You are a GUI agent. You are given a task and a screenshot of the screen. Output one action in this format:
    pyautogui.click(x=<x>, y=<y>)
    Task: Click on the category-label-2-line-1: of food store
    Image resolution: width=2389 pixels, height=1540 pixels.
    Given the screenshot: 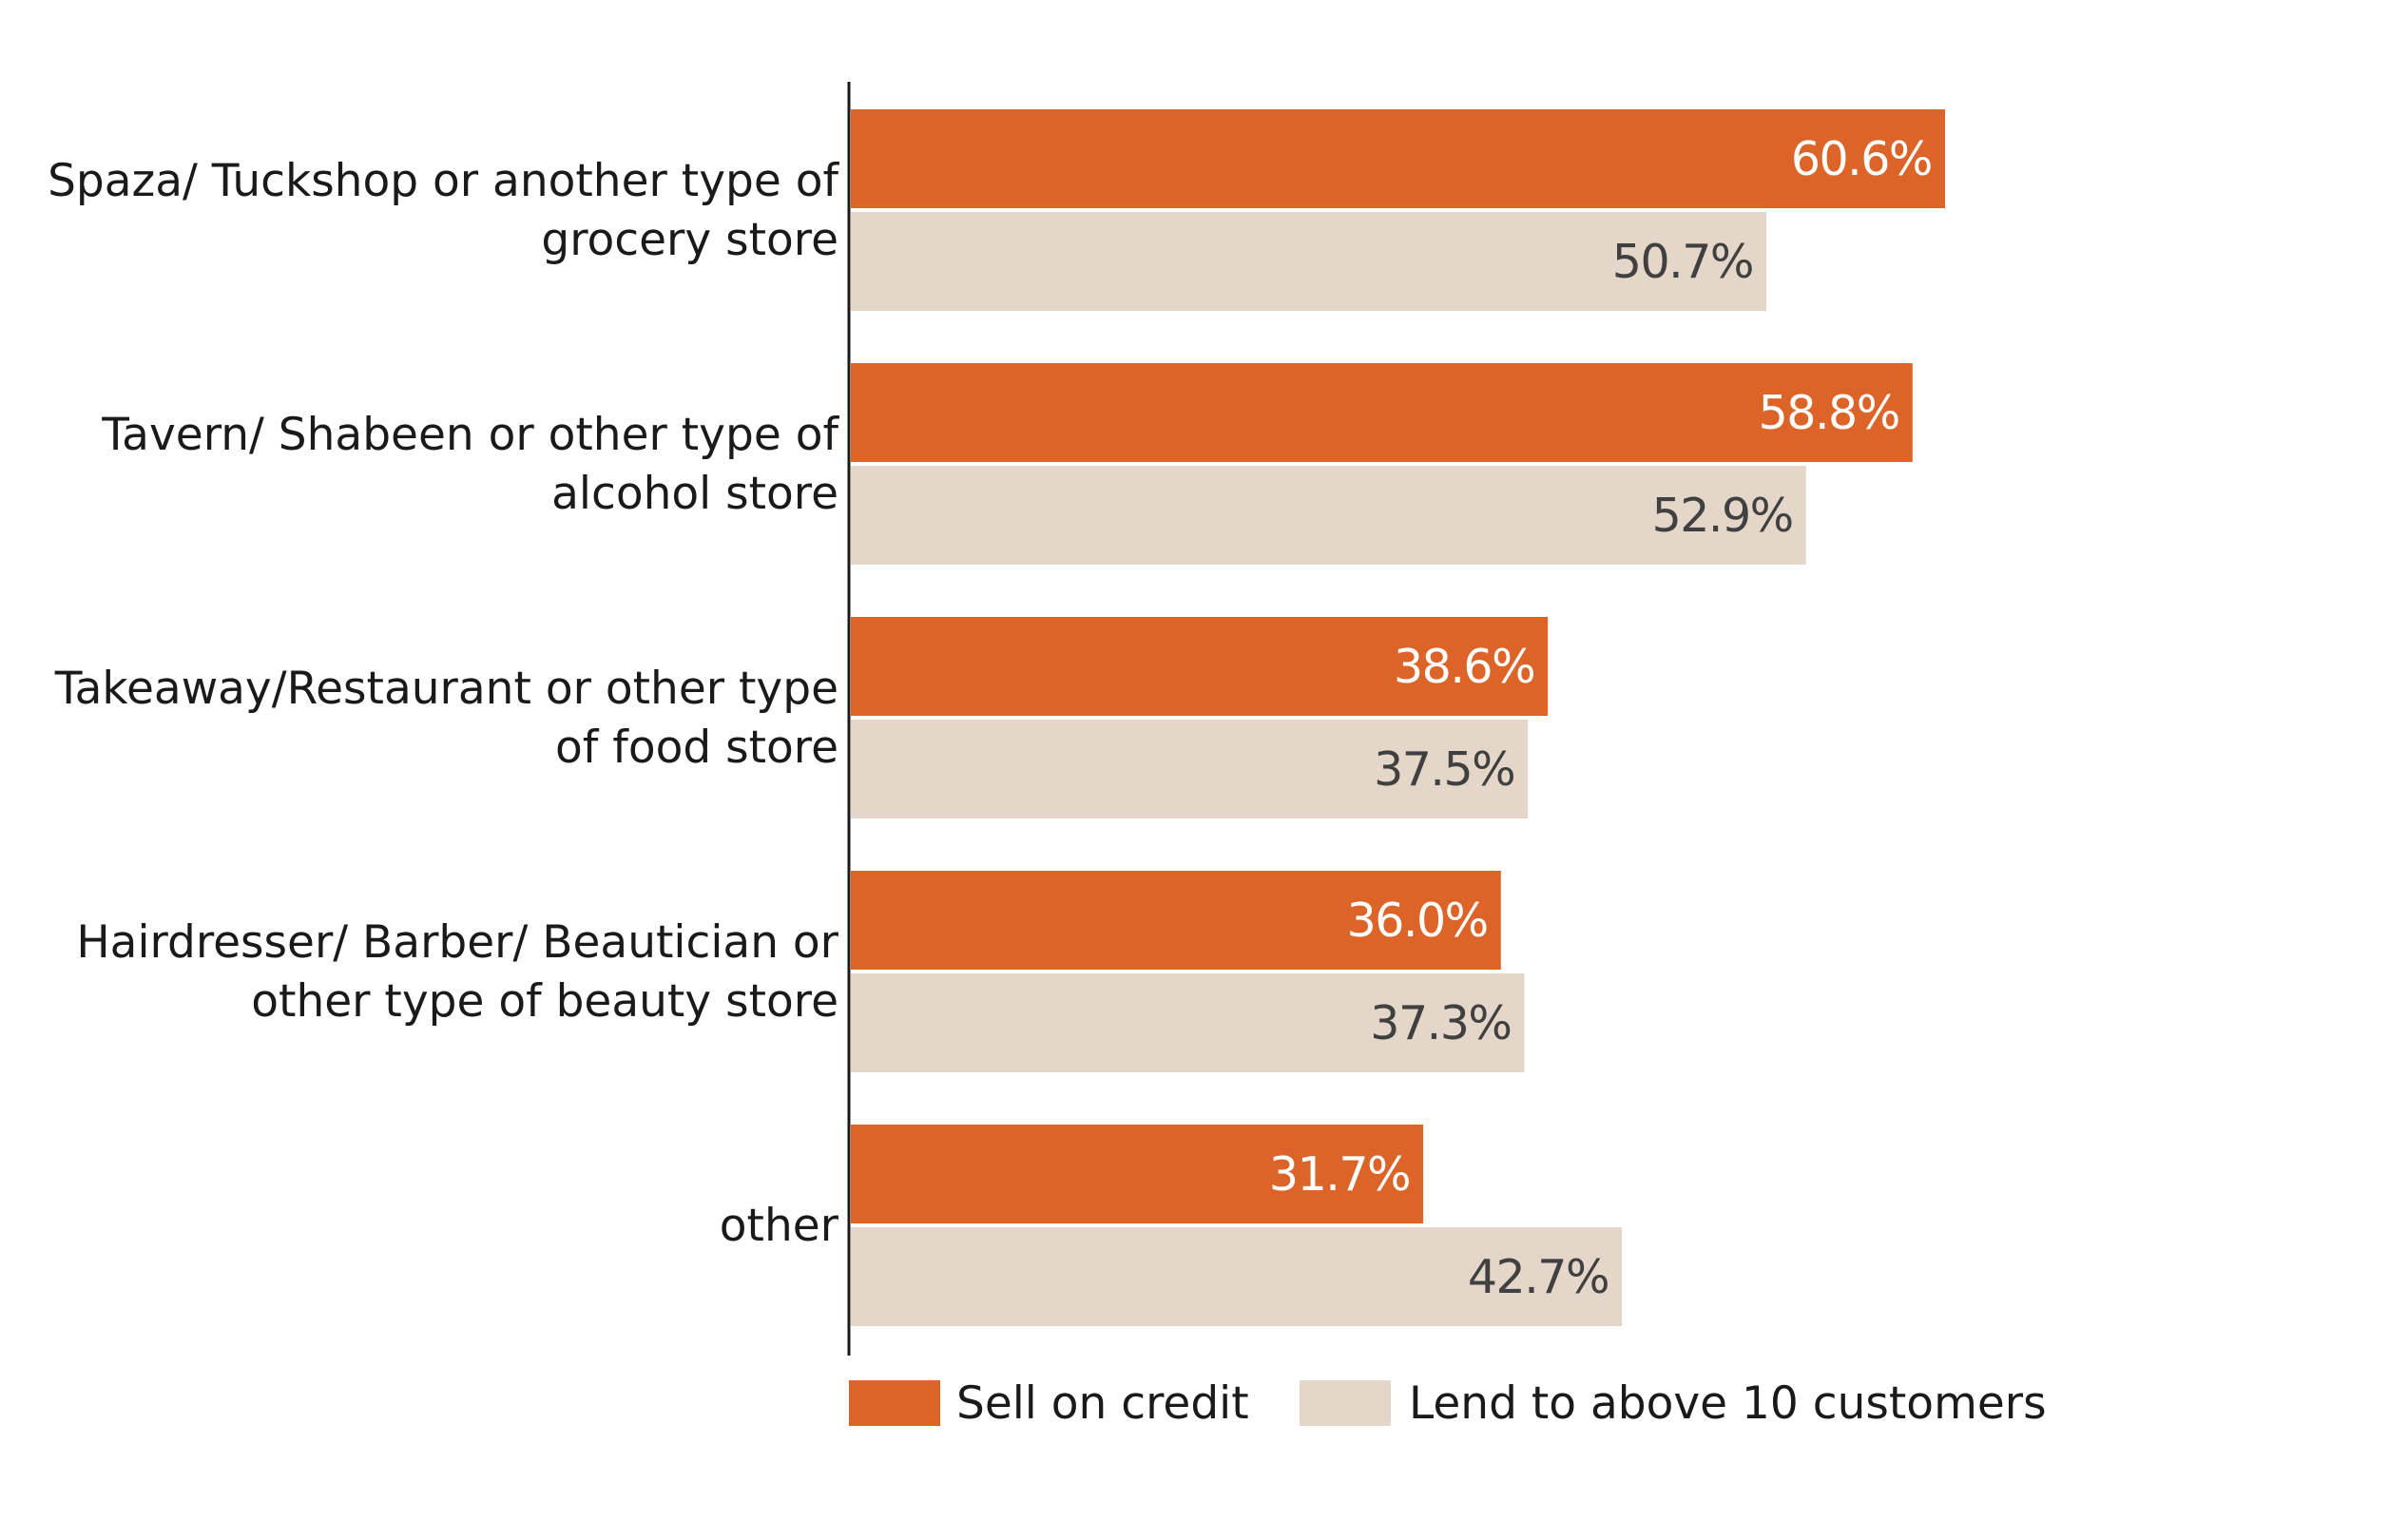 What is the action you would take?
    pyautogui.click(x=696, y=748)
    